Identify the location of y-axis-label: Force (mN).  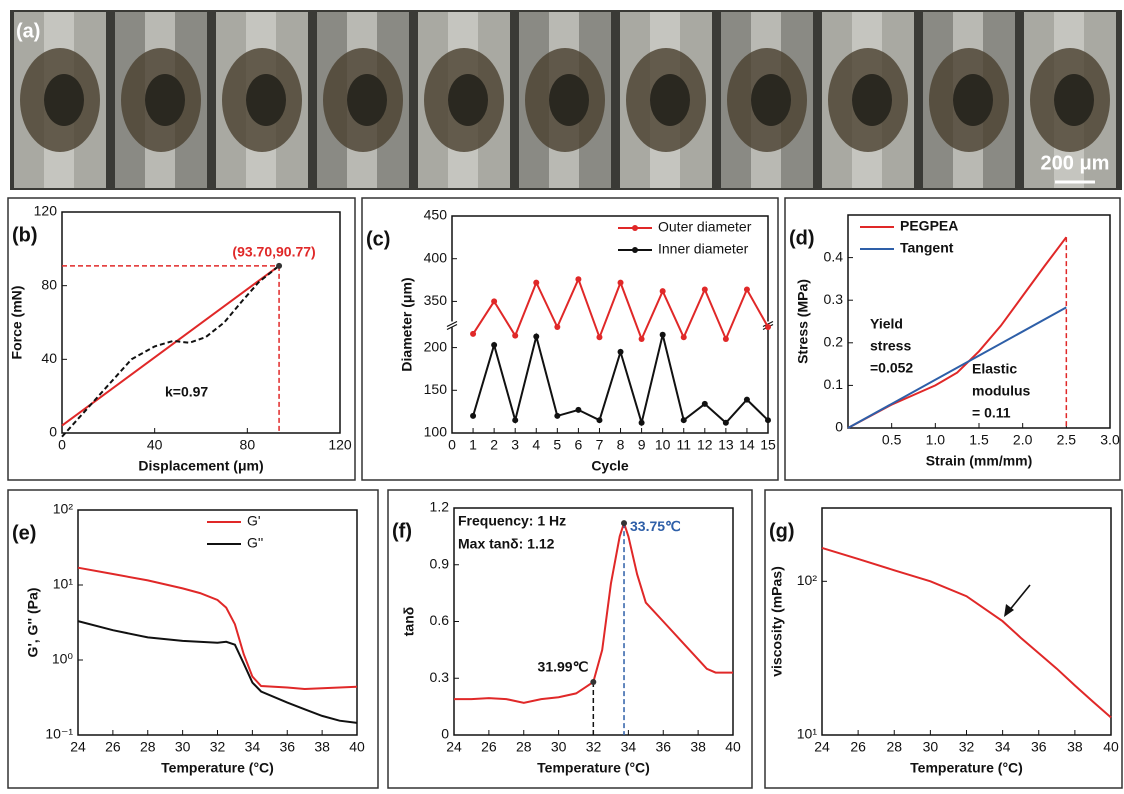
(17, 323).